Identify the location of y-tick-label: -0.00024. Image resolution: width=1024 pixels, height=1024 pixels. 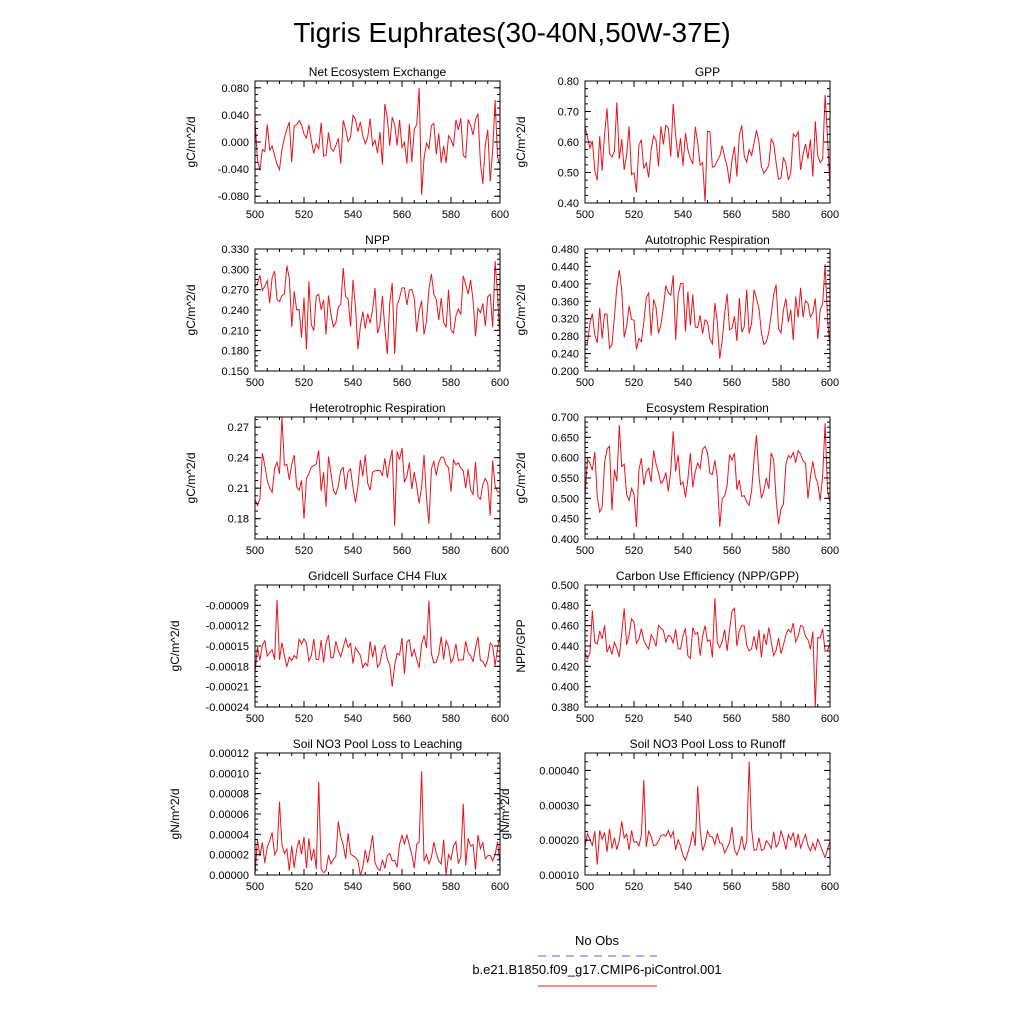
(227, 708).